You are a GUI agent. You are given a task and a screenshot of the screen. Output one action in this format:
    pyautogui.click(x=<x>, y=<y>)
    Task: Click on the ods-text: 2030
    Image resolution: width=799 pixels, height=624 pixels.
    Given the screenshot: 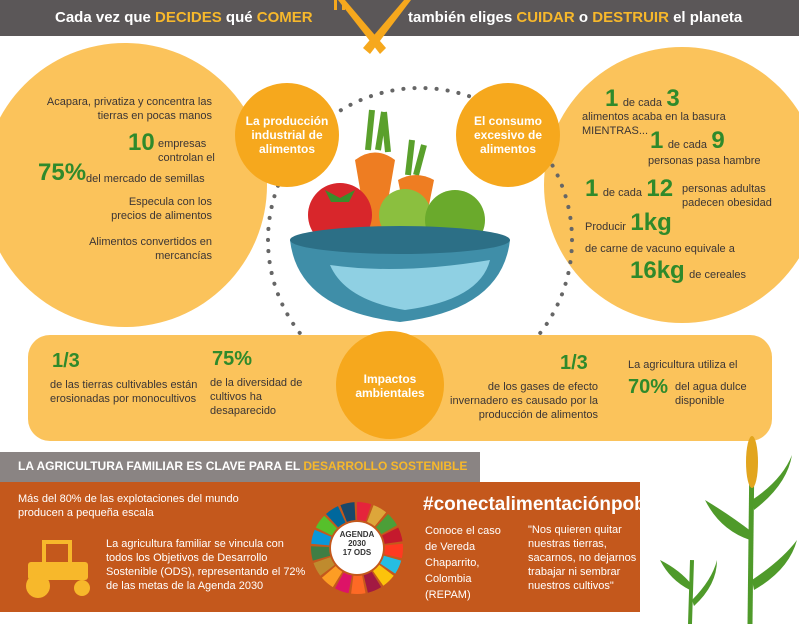 What is the action you would take?
    pyautogui.click(x=357, y=543)
    